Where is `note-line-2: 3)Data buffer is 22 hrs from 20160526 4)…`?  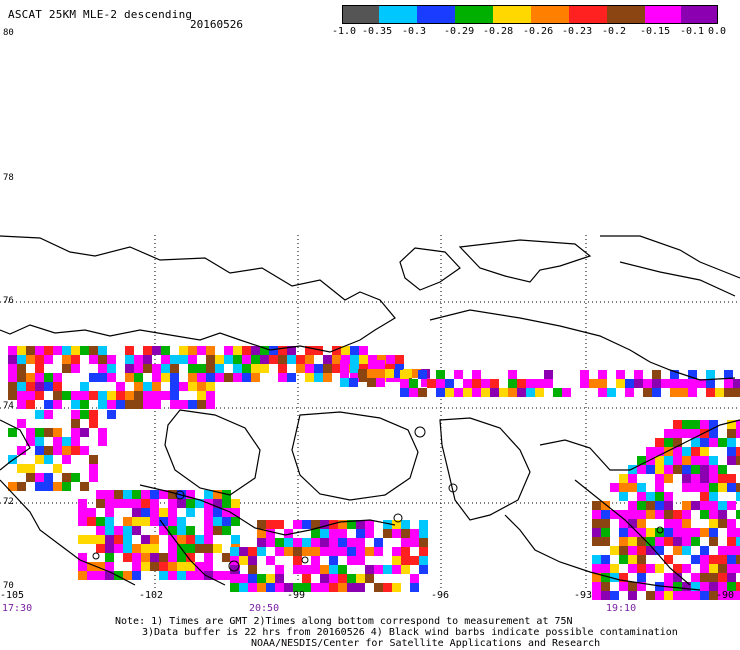
note-line-2: 3)Data buffer is 22 hrs from 20160526 4)… is located at coordinates (410, 632).